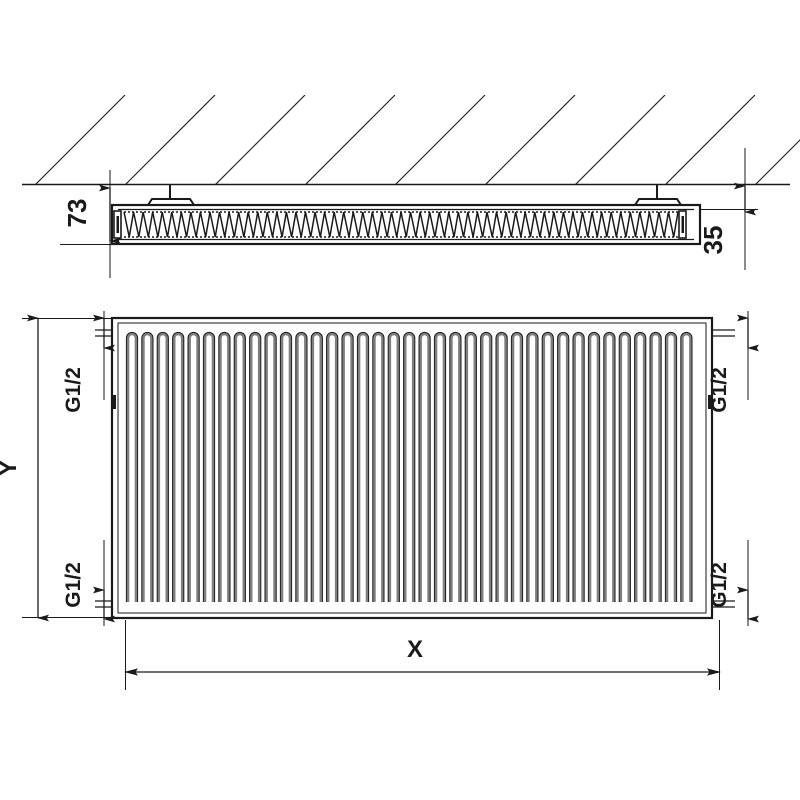 The height and width of the screenshot is (800, 800). What do you see at coordinates (56, 468) in the screenshot?
I see `height-dimension-y: Y` at bounding box center [56, 468].